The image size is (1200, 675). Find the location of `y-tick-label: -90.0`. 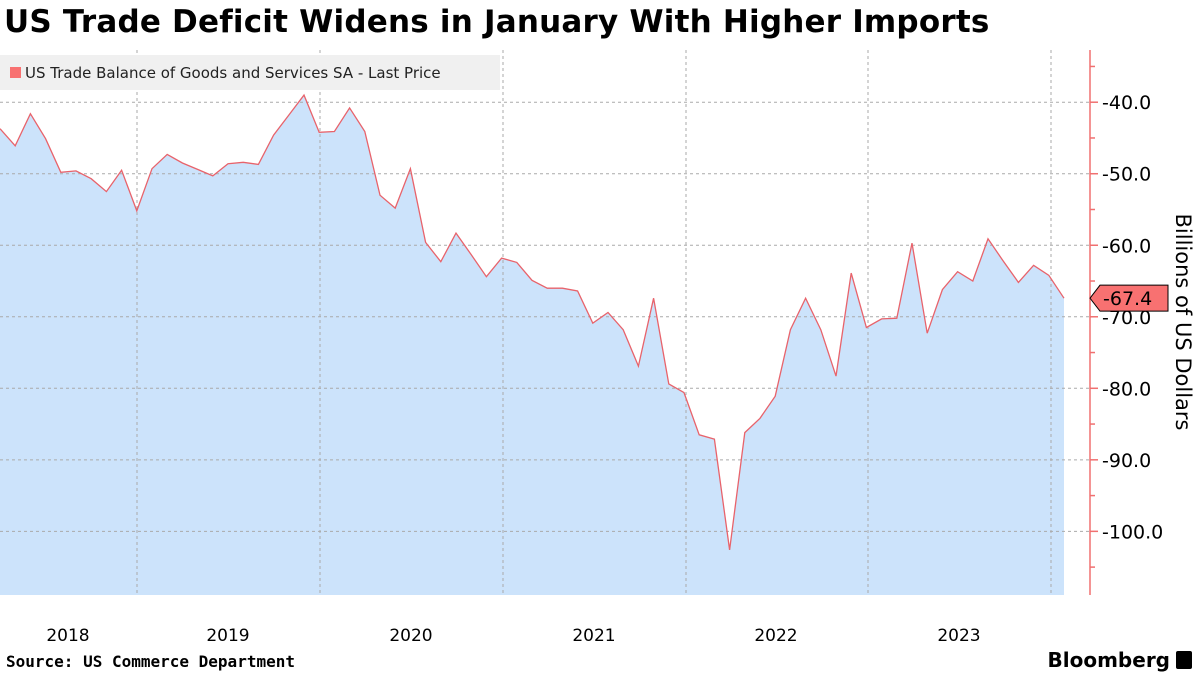

y-tick-label: -90.0 is located at coordinates (1126, 461).